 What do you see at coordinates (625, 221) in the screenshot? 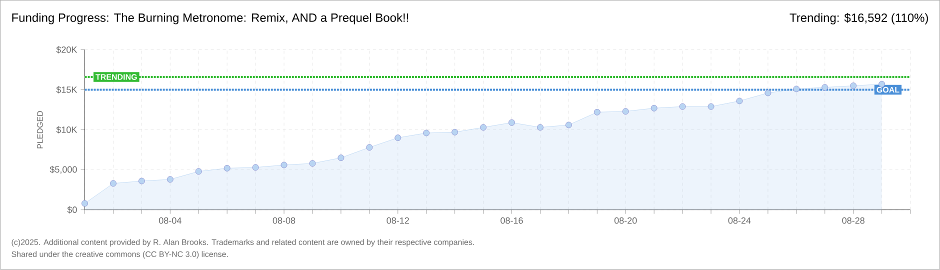
I see `x-tick-label: 08-20` at bounding box center [625, 221].